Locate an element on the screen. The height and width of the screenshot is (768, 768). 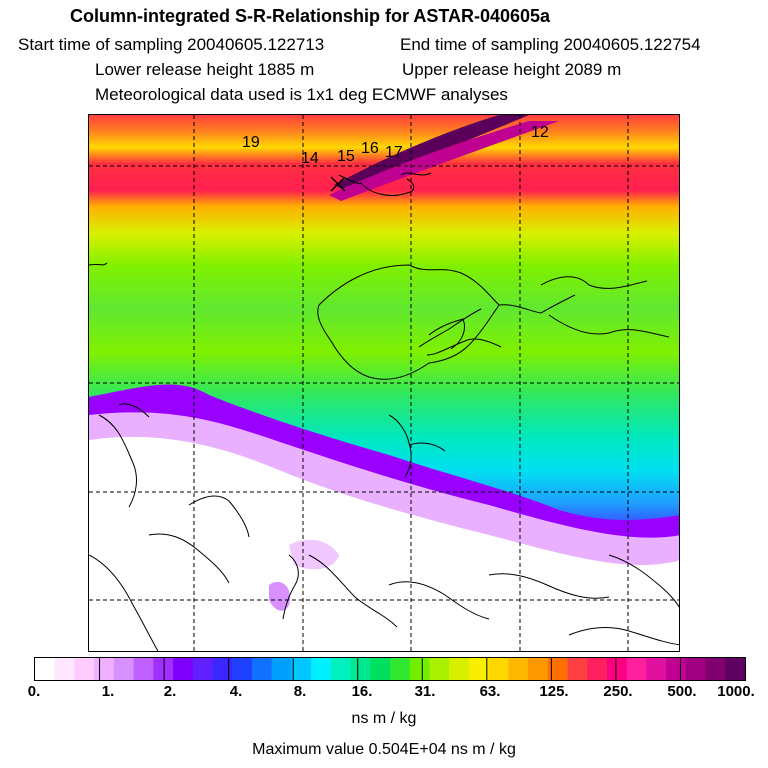
track-label: 14 is located at coordinates (310, 158).